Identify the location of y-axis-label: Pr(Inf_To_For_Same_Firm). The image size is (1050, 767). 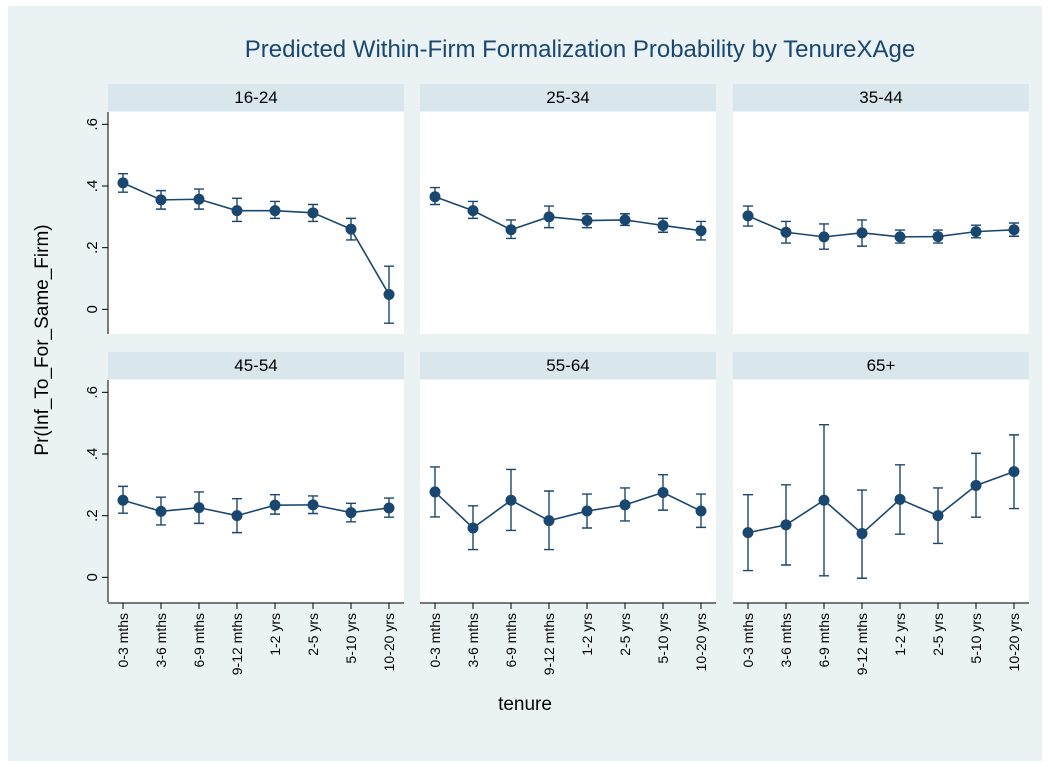
(42, 339).